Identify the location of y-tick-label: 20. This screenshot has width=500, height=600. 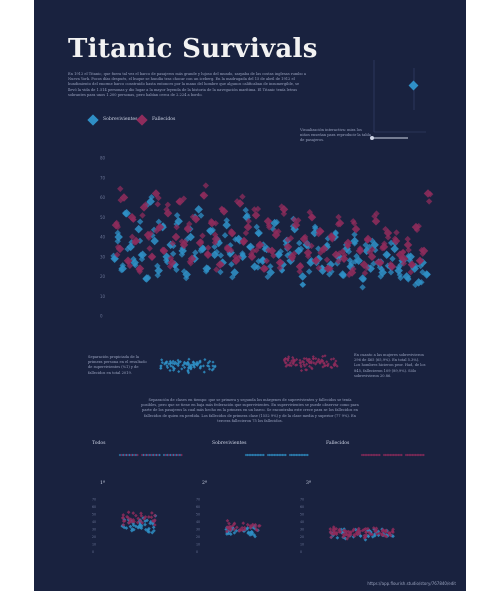
(198, 537).